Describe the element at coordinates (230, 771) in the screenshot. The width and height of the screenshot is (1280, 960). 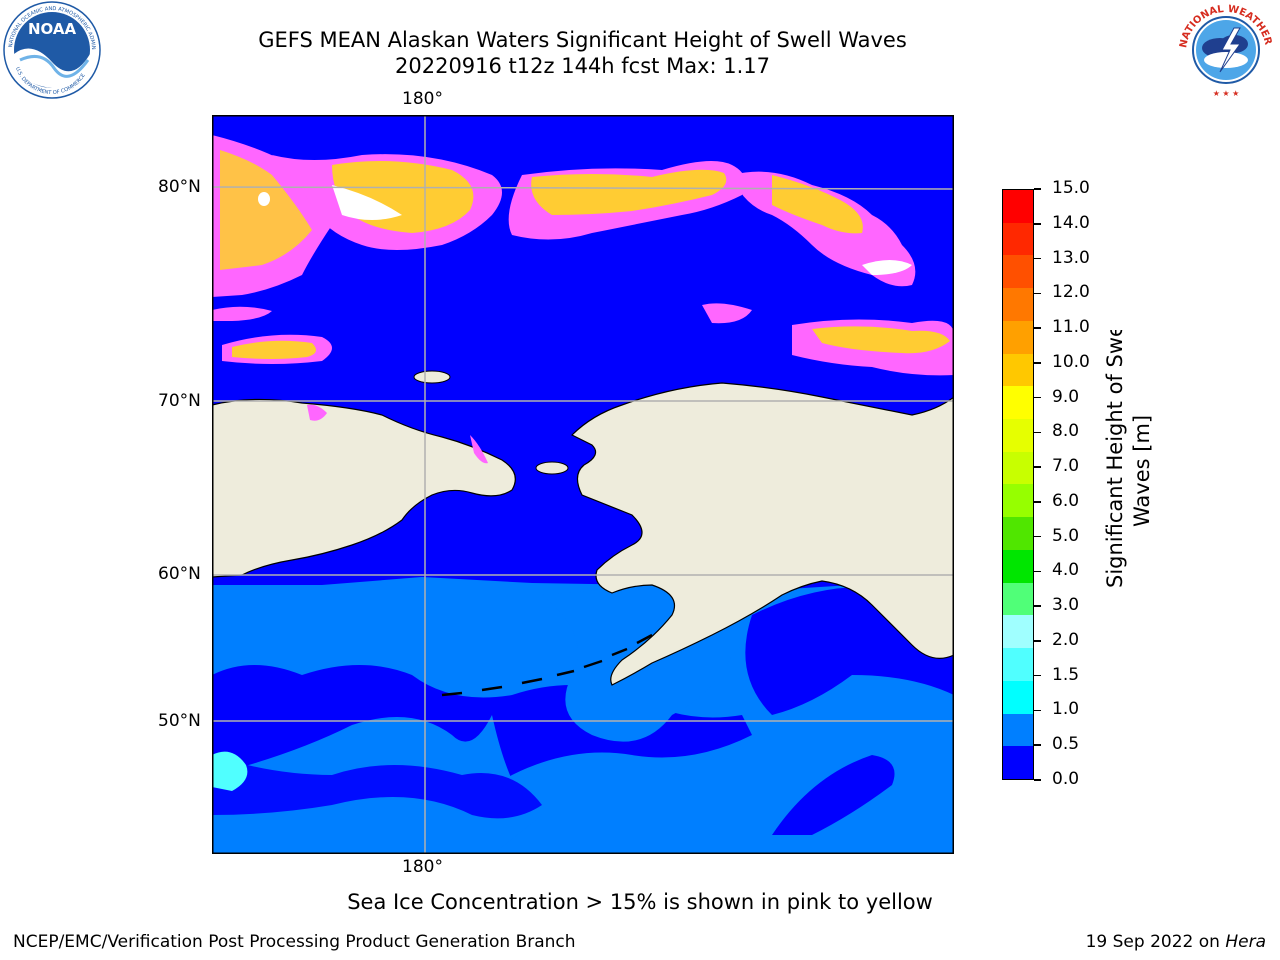
I see `swell-1p5-patch` at that location.